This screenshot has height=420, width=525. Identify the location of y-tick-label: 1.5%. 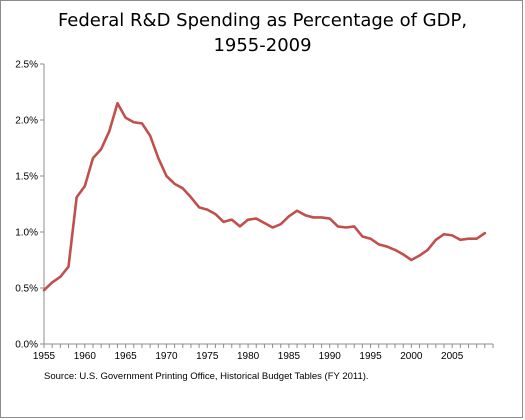
(26, 177).